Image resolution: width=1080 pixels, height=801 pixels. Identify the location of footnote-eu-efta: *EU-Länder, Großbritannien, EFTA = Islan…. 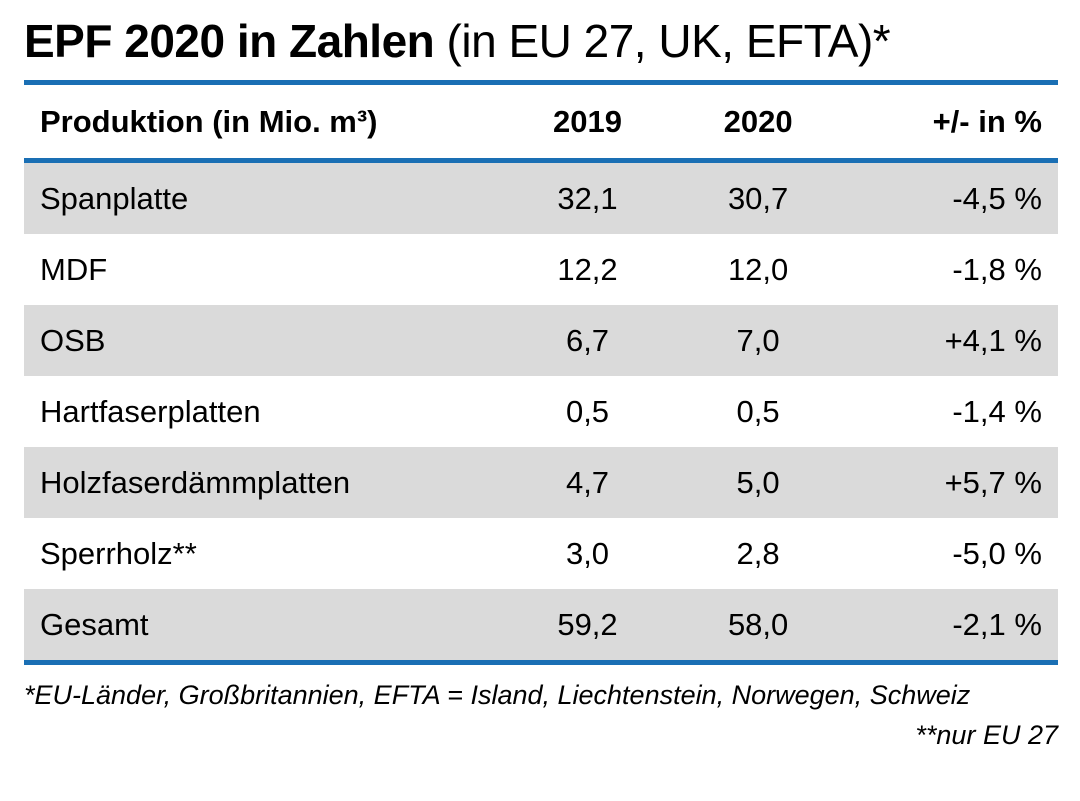
(497, 694).